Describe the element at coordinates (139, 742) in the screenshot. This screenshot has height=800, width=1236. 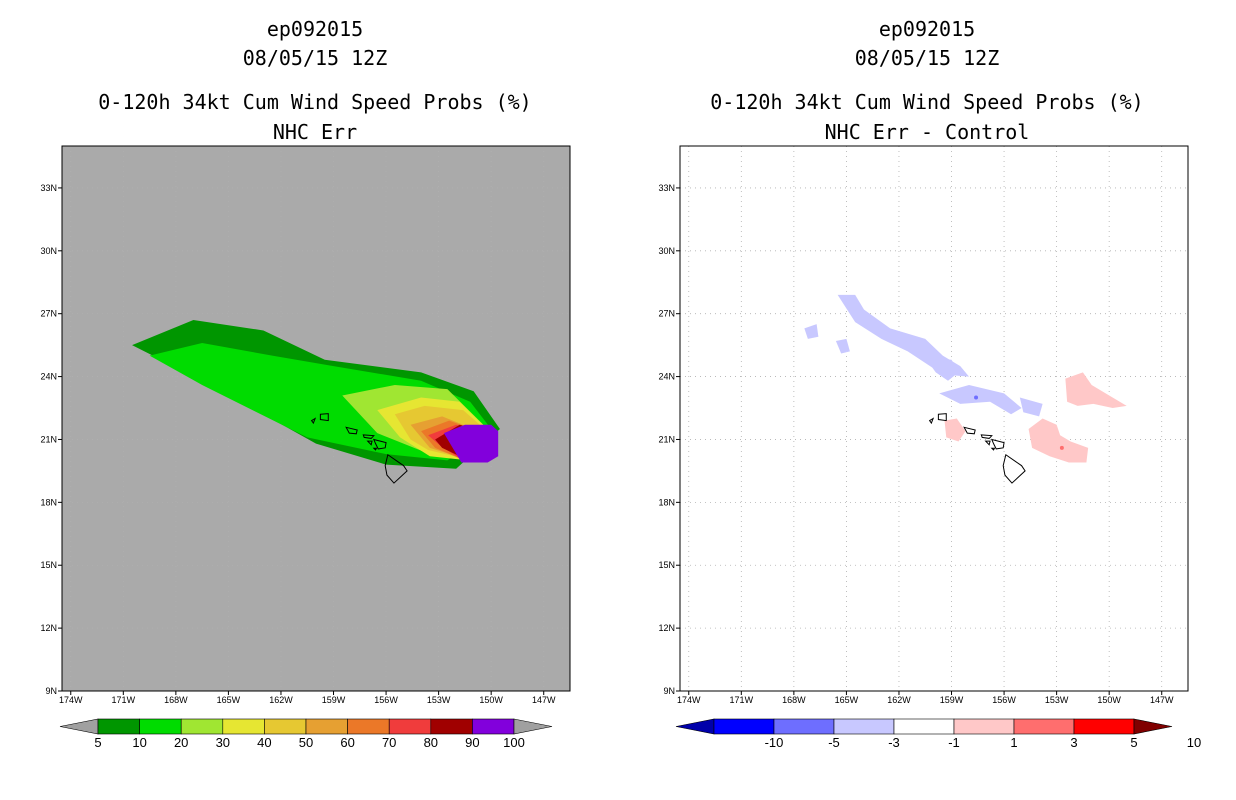
I see `left-colorbar-label: 10` at that location.